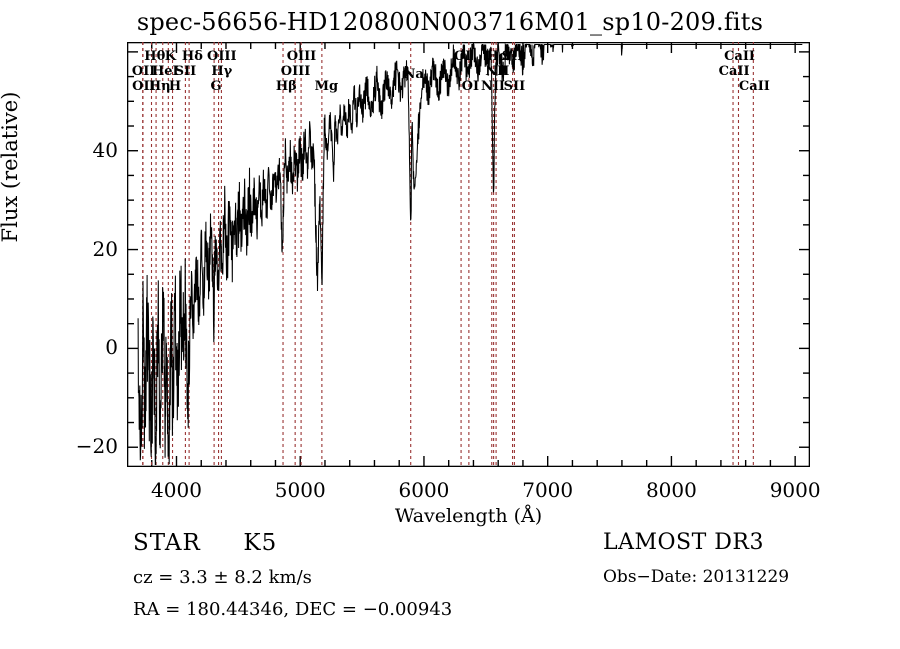 Image resolution: width=900 pixels, height=649 pixels. I want to click on observation-date: Obs−Date: 20131229, so click(696, 577).